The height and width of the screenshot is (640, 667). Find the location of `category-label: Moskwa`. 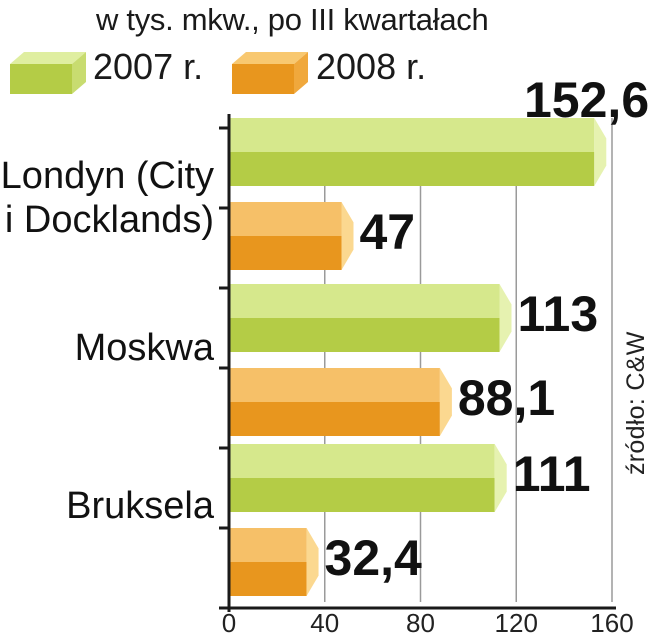

category-label: Moskwa is located at coordinates (145, 348).